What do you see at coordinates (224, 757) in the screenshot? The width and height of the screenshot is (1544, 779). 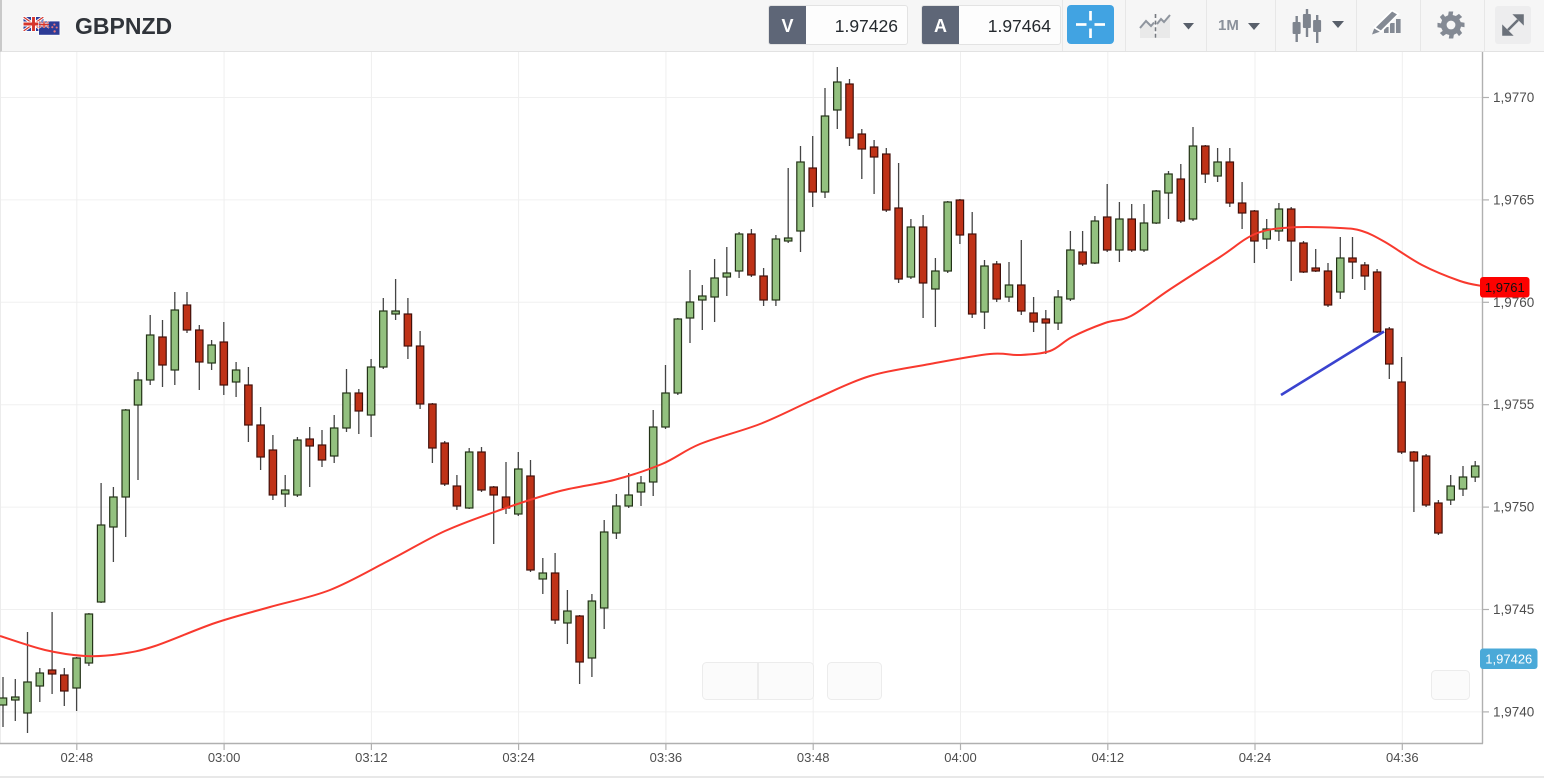 I see `svg-text: 03:00` at bounding box center [224, 757].